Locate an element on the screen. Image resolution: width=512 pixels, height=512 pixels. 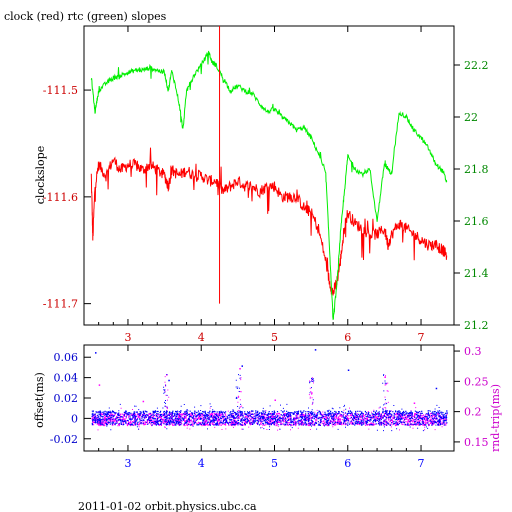
bottom-left-y-ticks: 0.06 0.04 0.02 0 -0.02 is located at coordinates (70, 398).